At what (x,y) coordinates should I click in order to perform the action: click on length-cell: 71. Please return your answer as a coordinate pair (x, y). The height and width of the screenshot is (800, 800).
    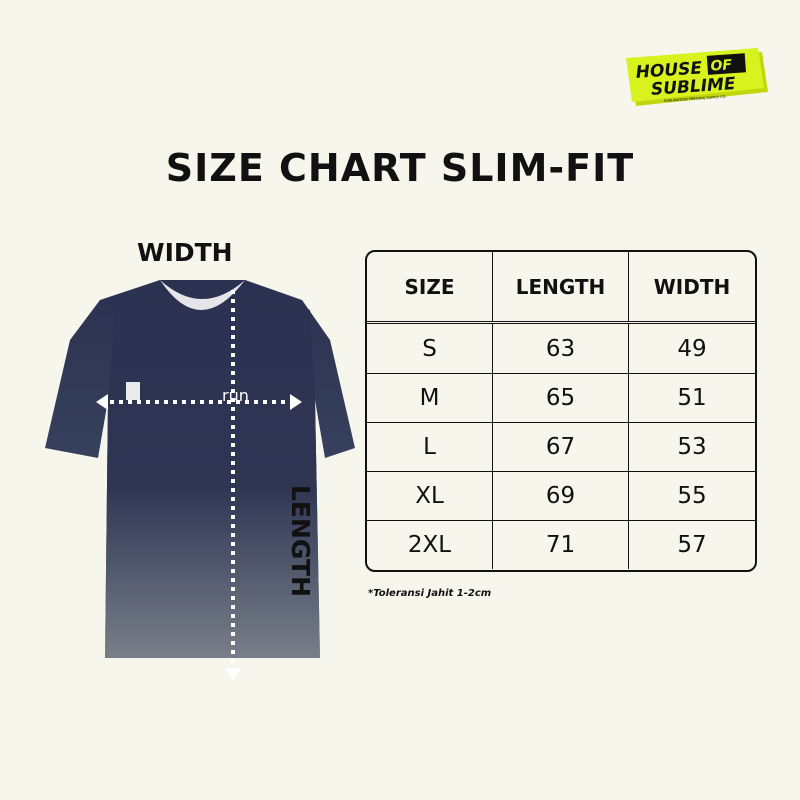
    Looking at the image, I should click on (561, 545).